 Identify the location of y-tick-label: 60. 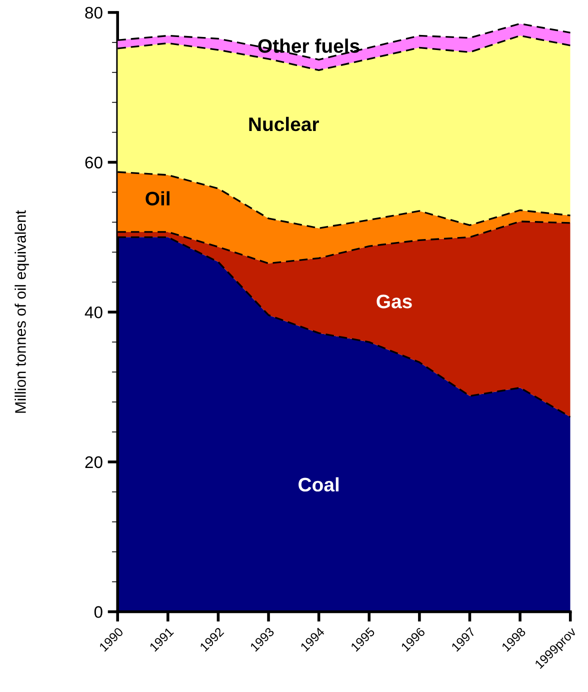
(93, 162).